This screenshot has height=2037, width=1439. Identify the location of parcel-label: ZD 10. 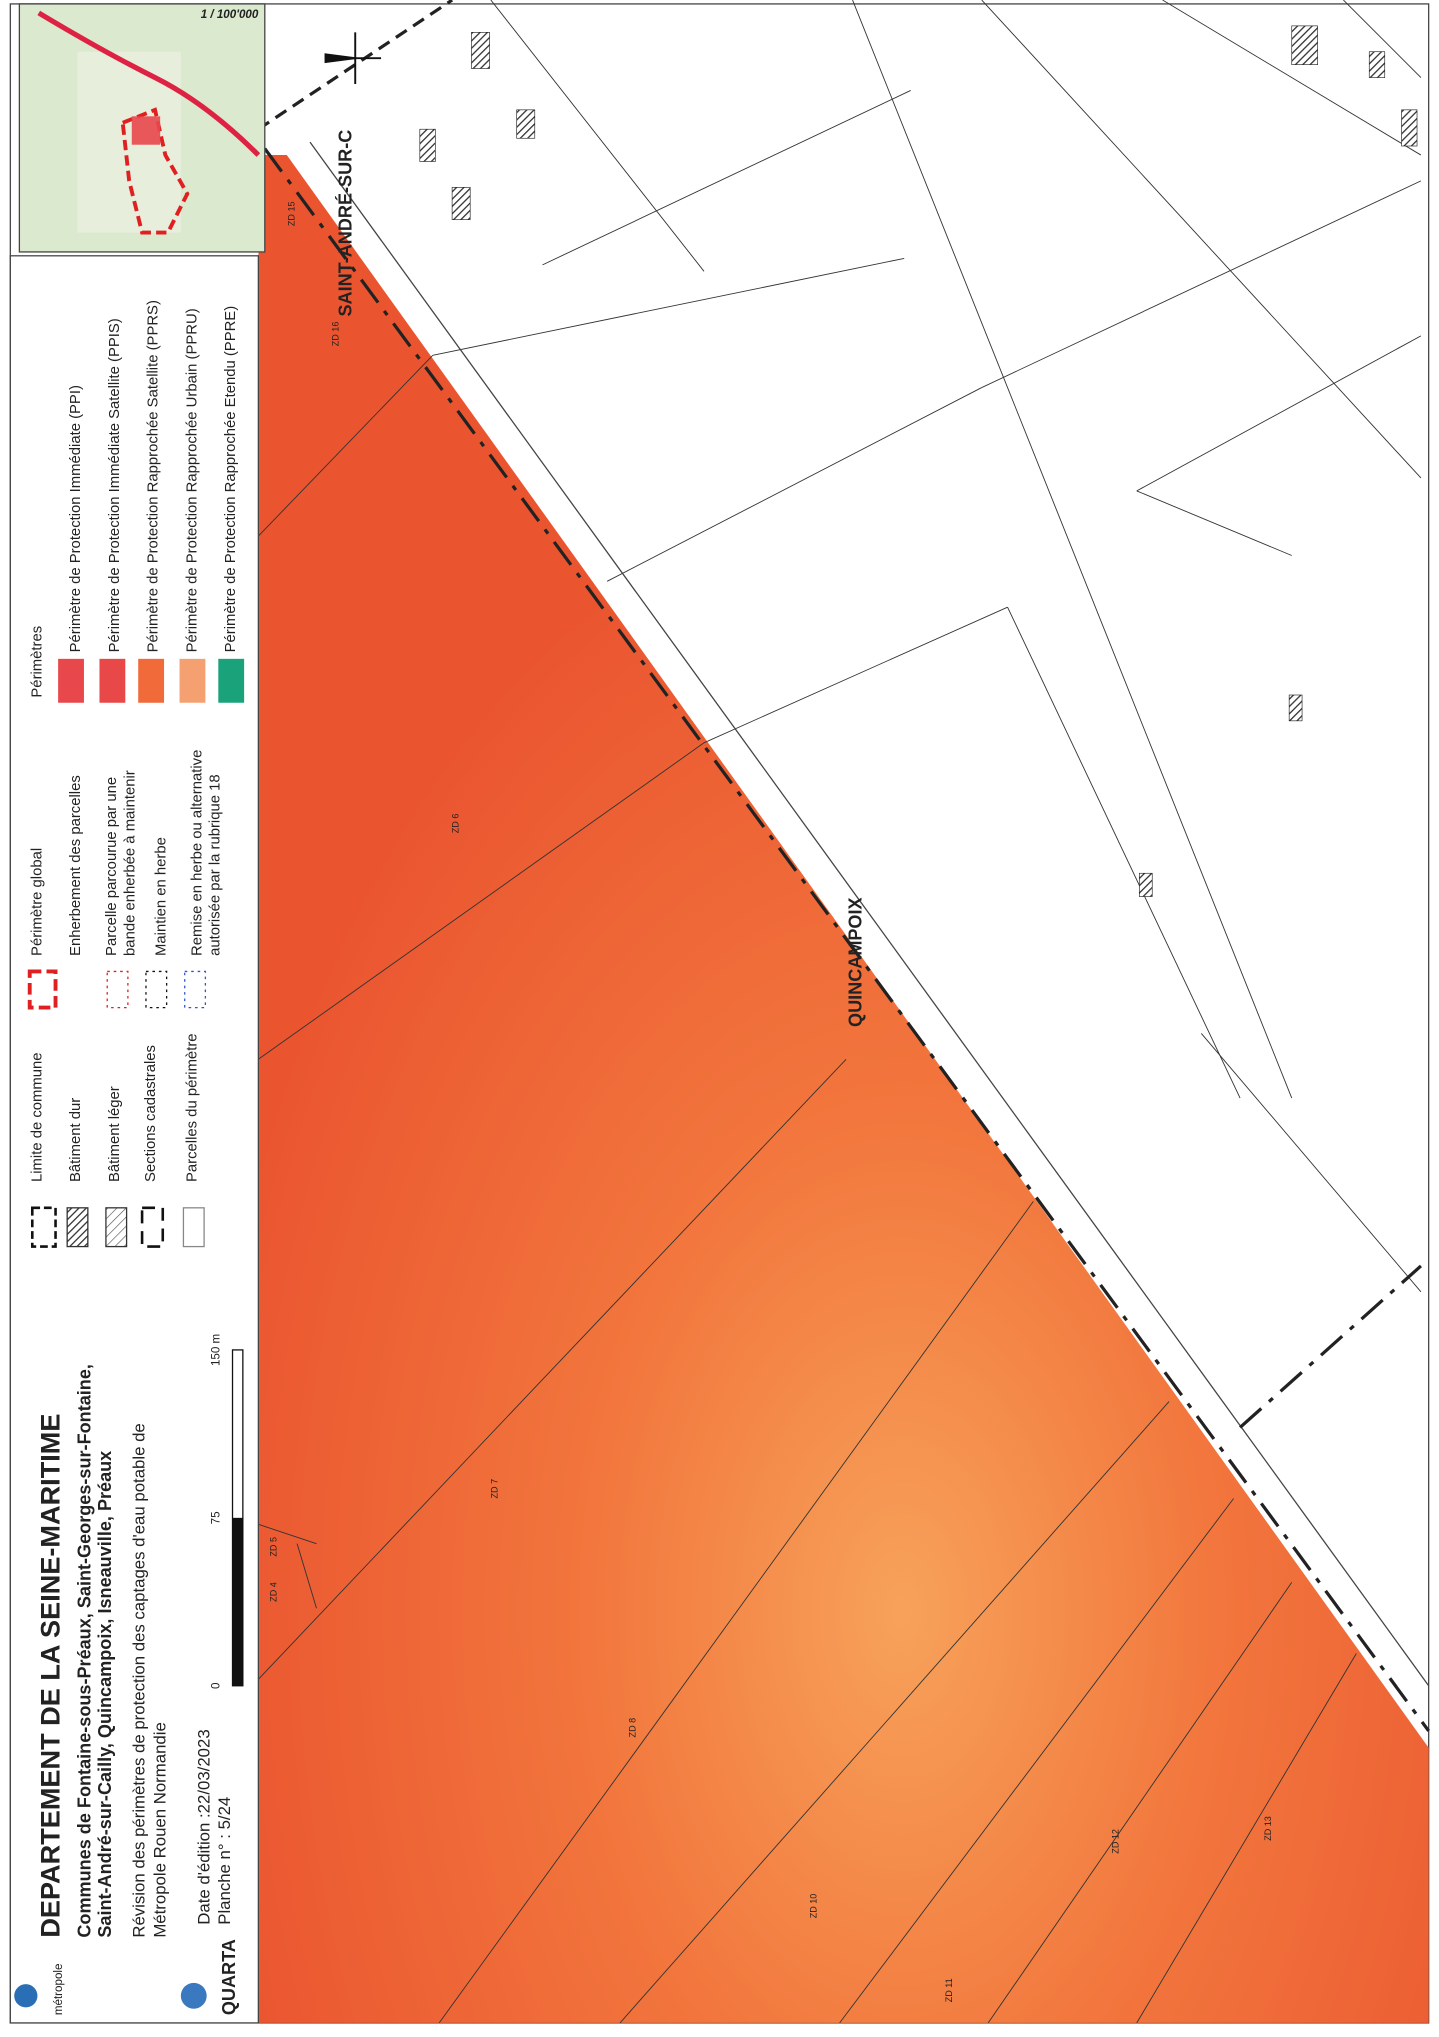
(813, 1906).